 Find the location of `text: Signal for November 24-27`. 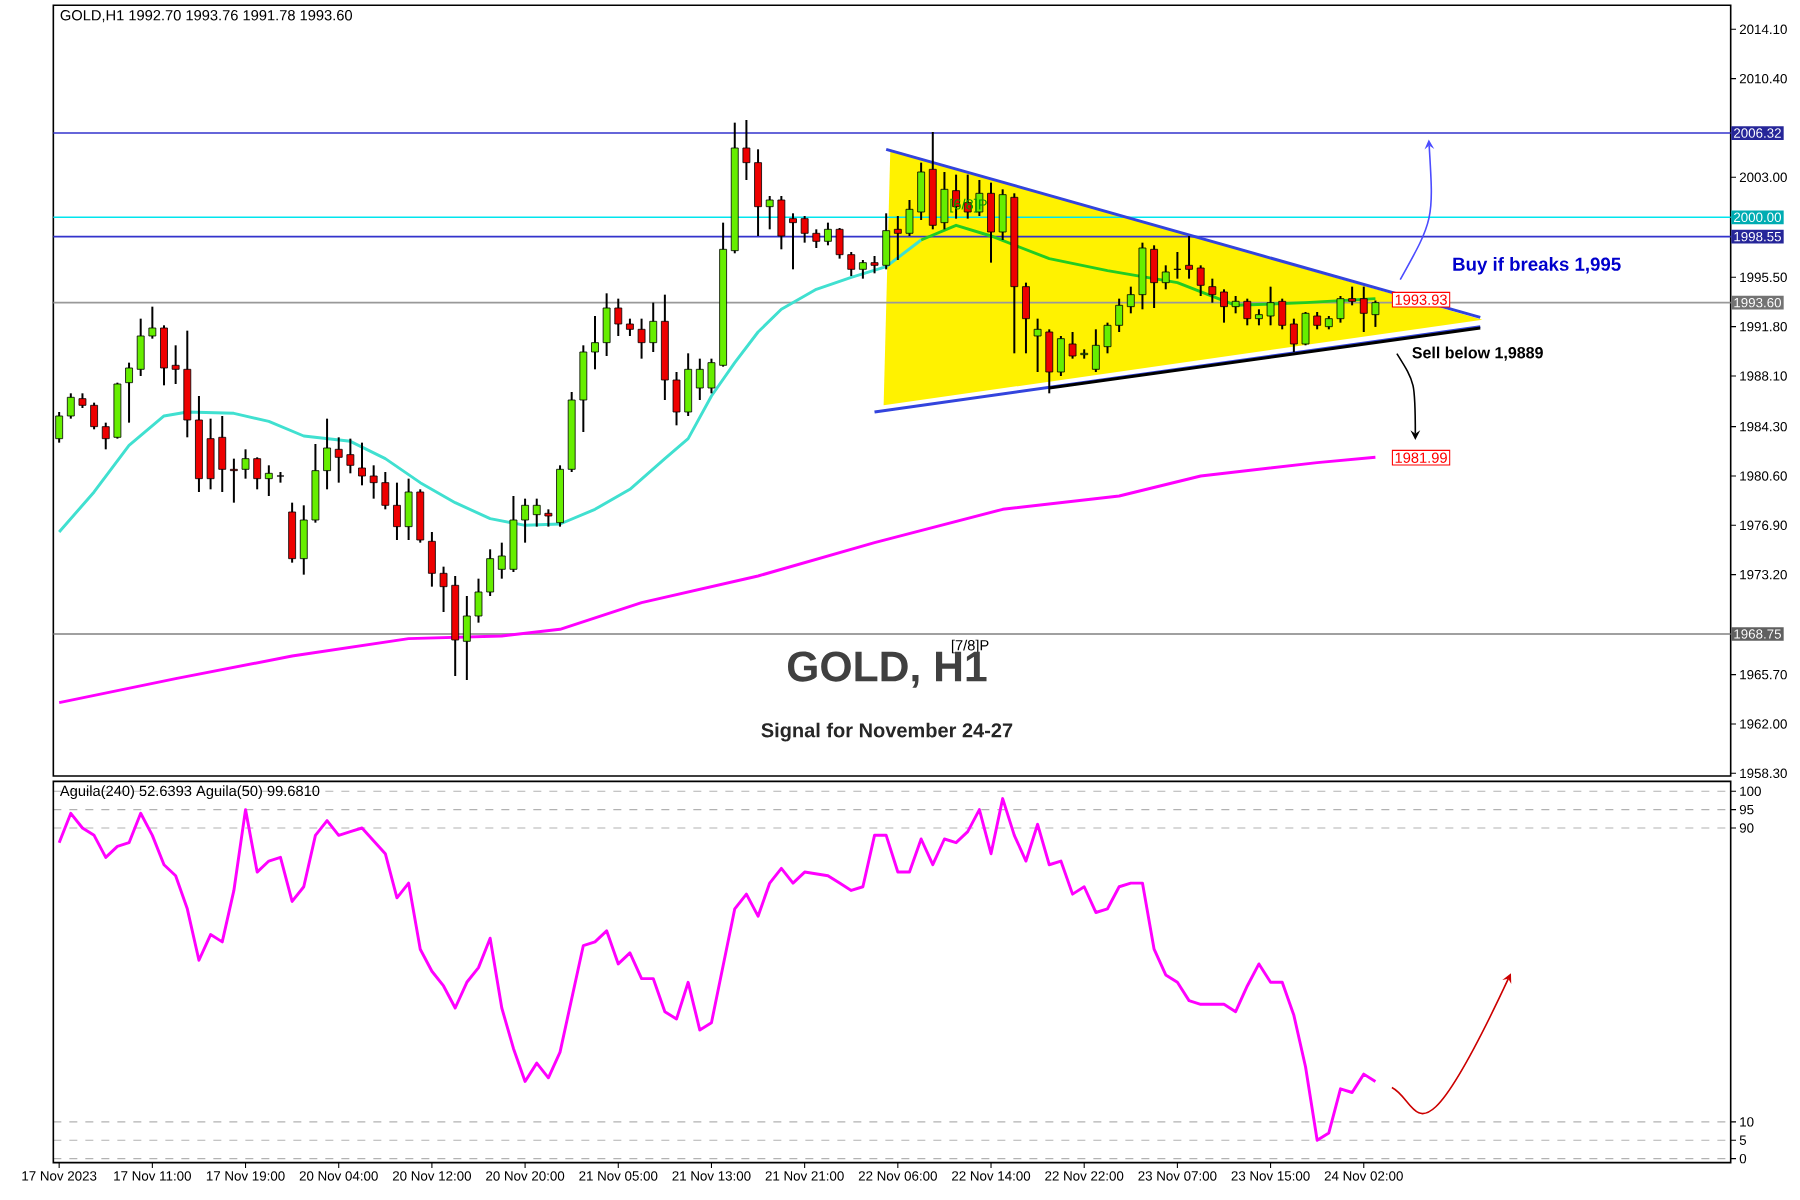

text: Signal for November 24-27 is located at coordinates (887, 732).